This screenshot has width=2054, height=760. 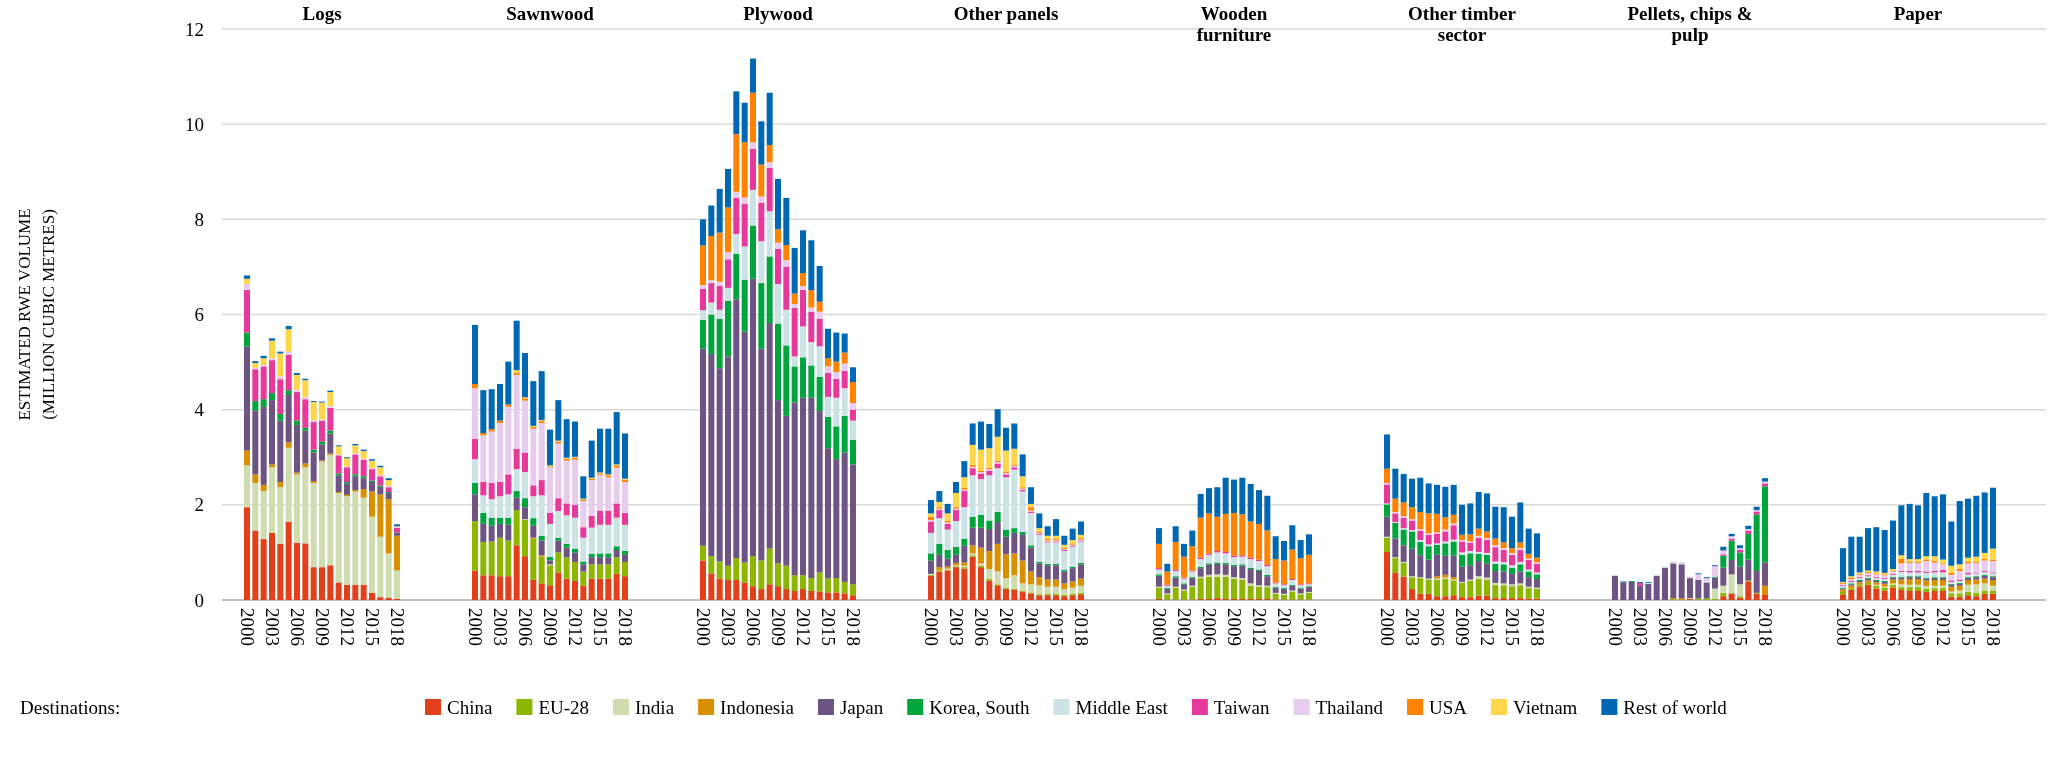 I want to click on chart-title: Paper, so click(x=1918, y=13).